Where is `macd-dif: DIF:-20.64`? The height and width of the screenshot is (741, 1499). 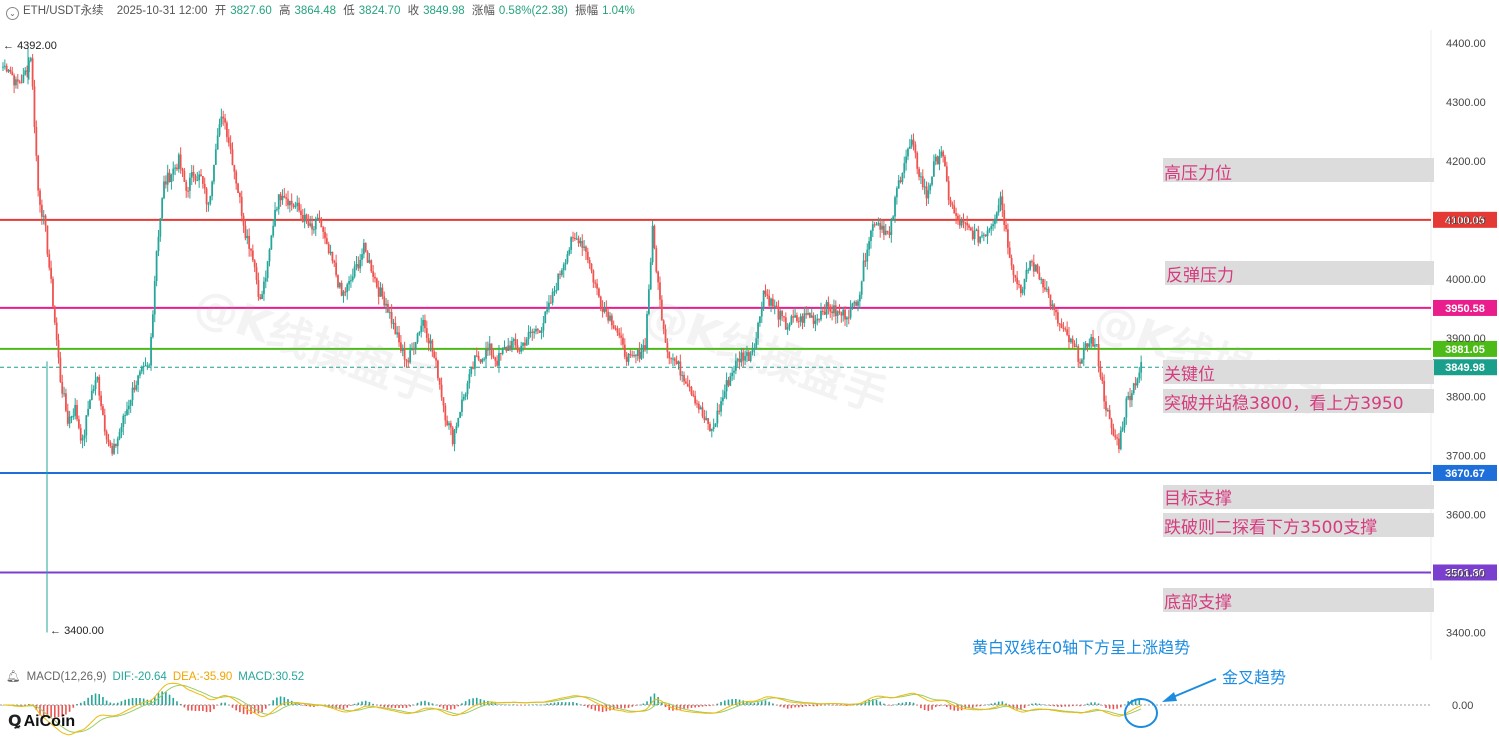 macd-dif: DIF:-20.64 is located at coordinates (139, 677).